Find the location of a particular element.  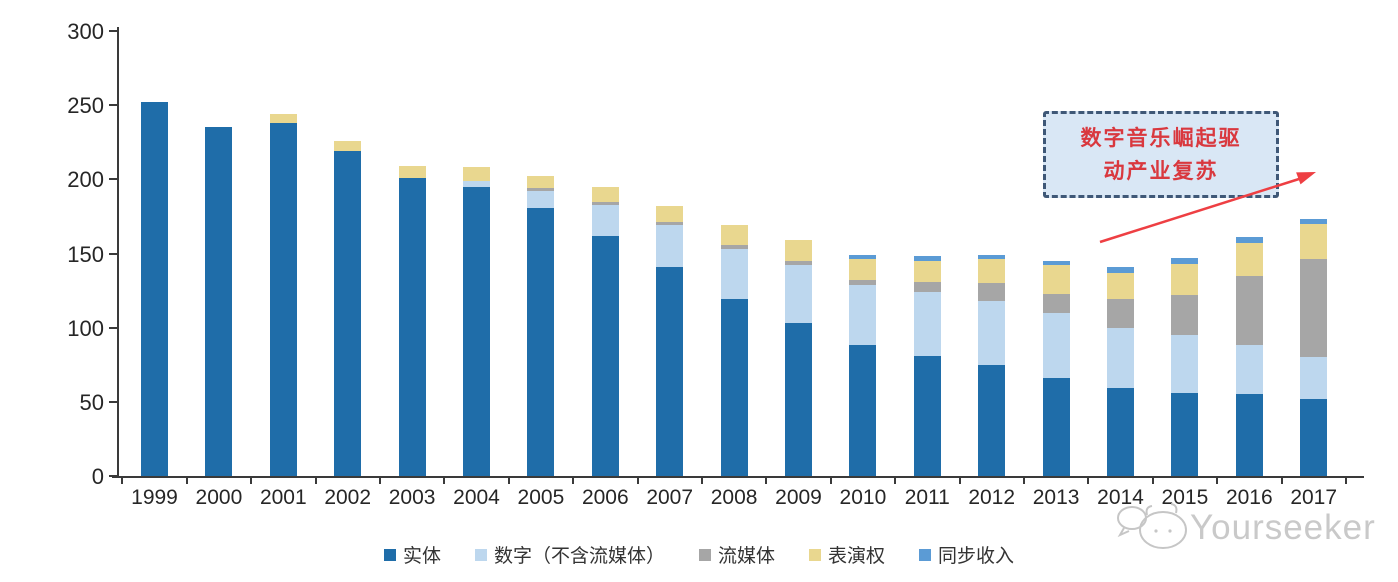

y-axis-tick-label: 300 is located at coordinates (85, 31).